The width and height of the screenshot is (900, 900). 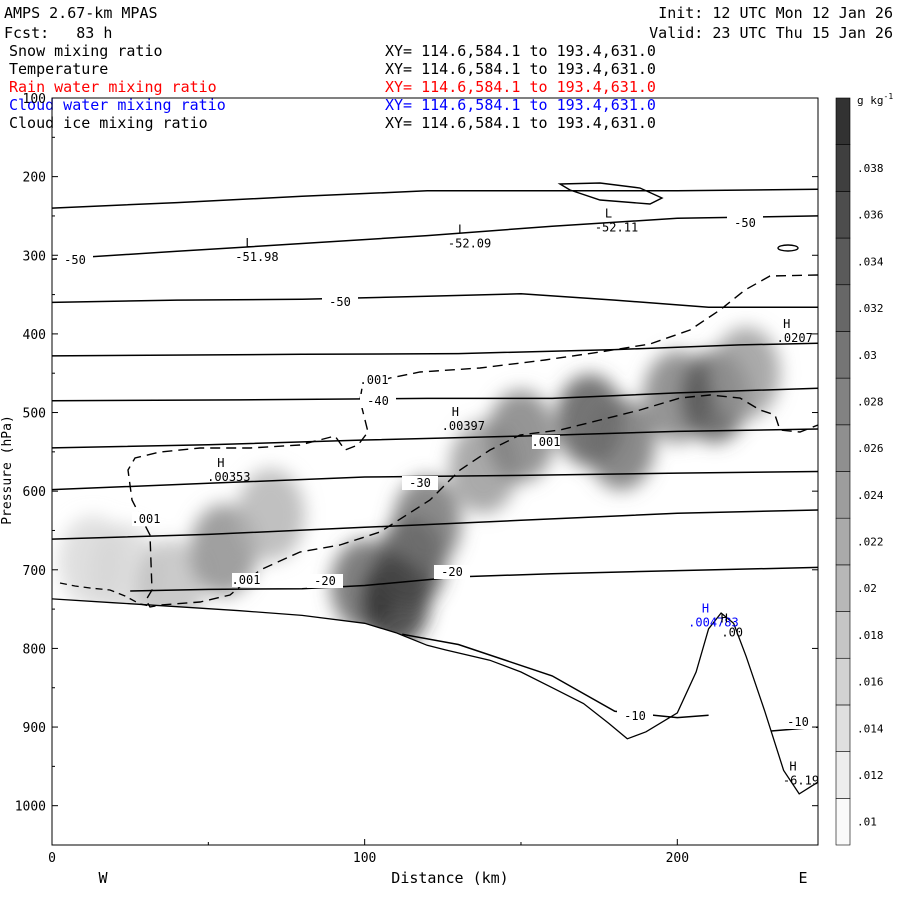 What do you see at coordinates (378, 401) in the screenshot?
I see `contour-label: -40` at bounding box center [378, 401].